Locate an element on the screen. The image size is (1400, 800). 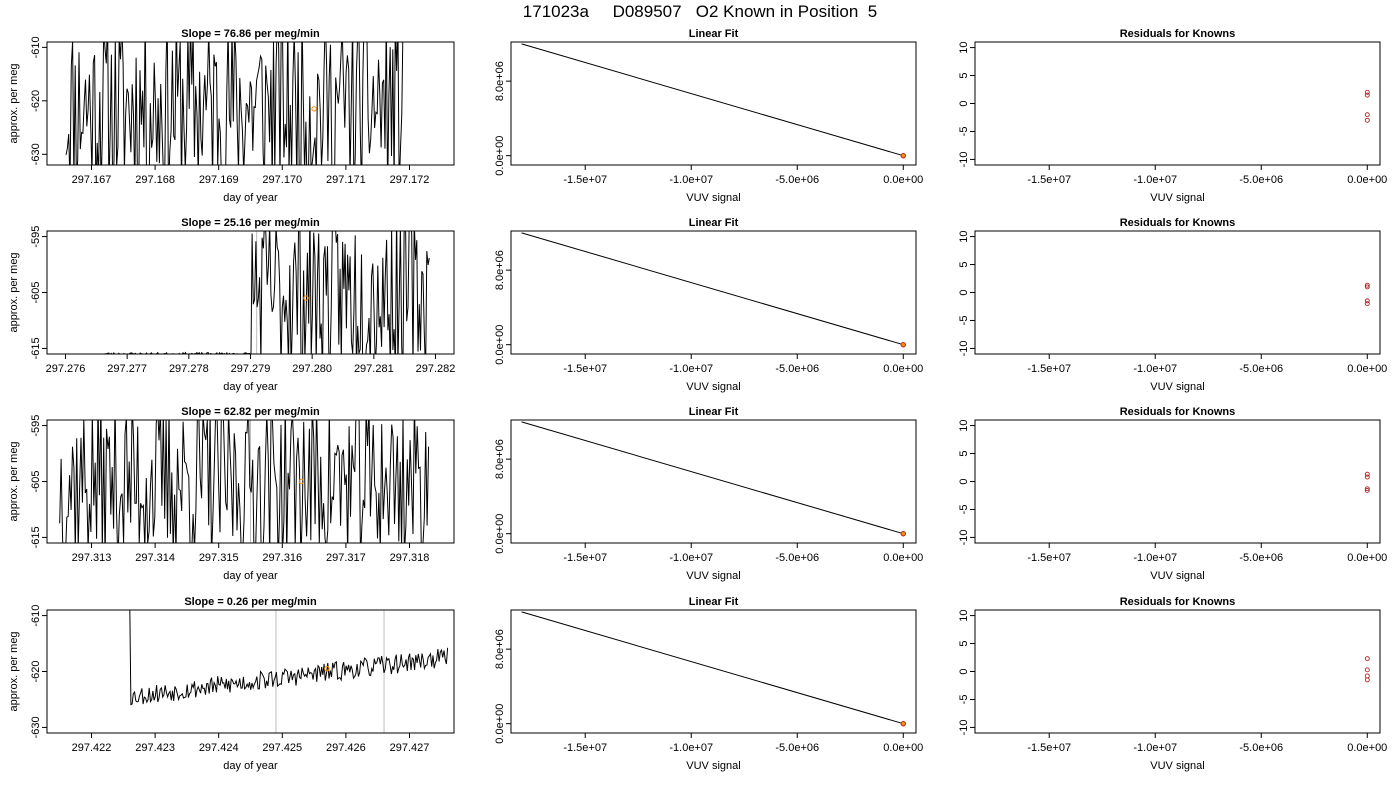
x-tick-label: 297.168 is located at coordinates (155, 180).